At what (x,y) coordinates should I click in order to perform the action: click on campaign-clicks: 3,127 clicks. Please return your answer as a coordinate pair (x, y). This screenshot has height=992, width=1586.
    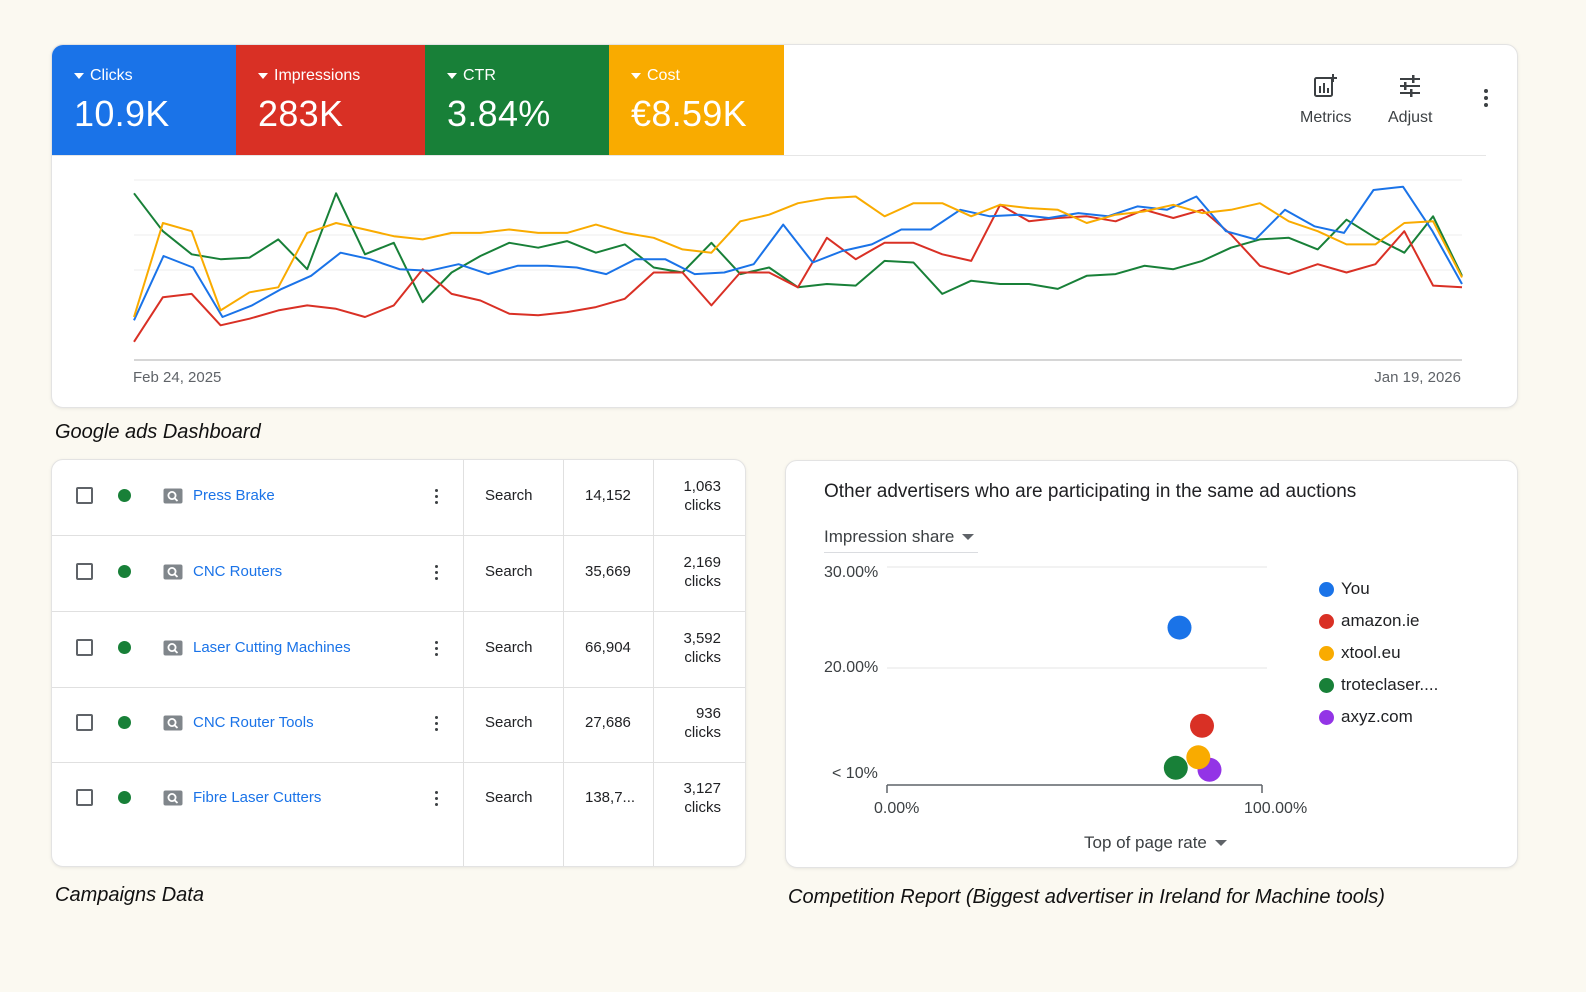
    Looking at the image, I should click on (702, 798).